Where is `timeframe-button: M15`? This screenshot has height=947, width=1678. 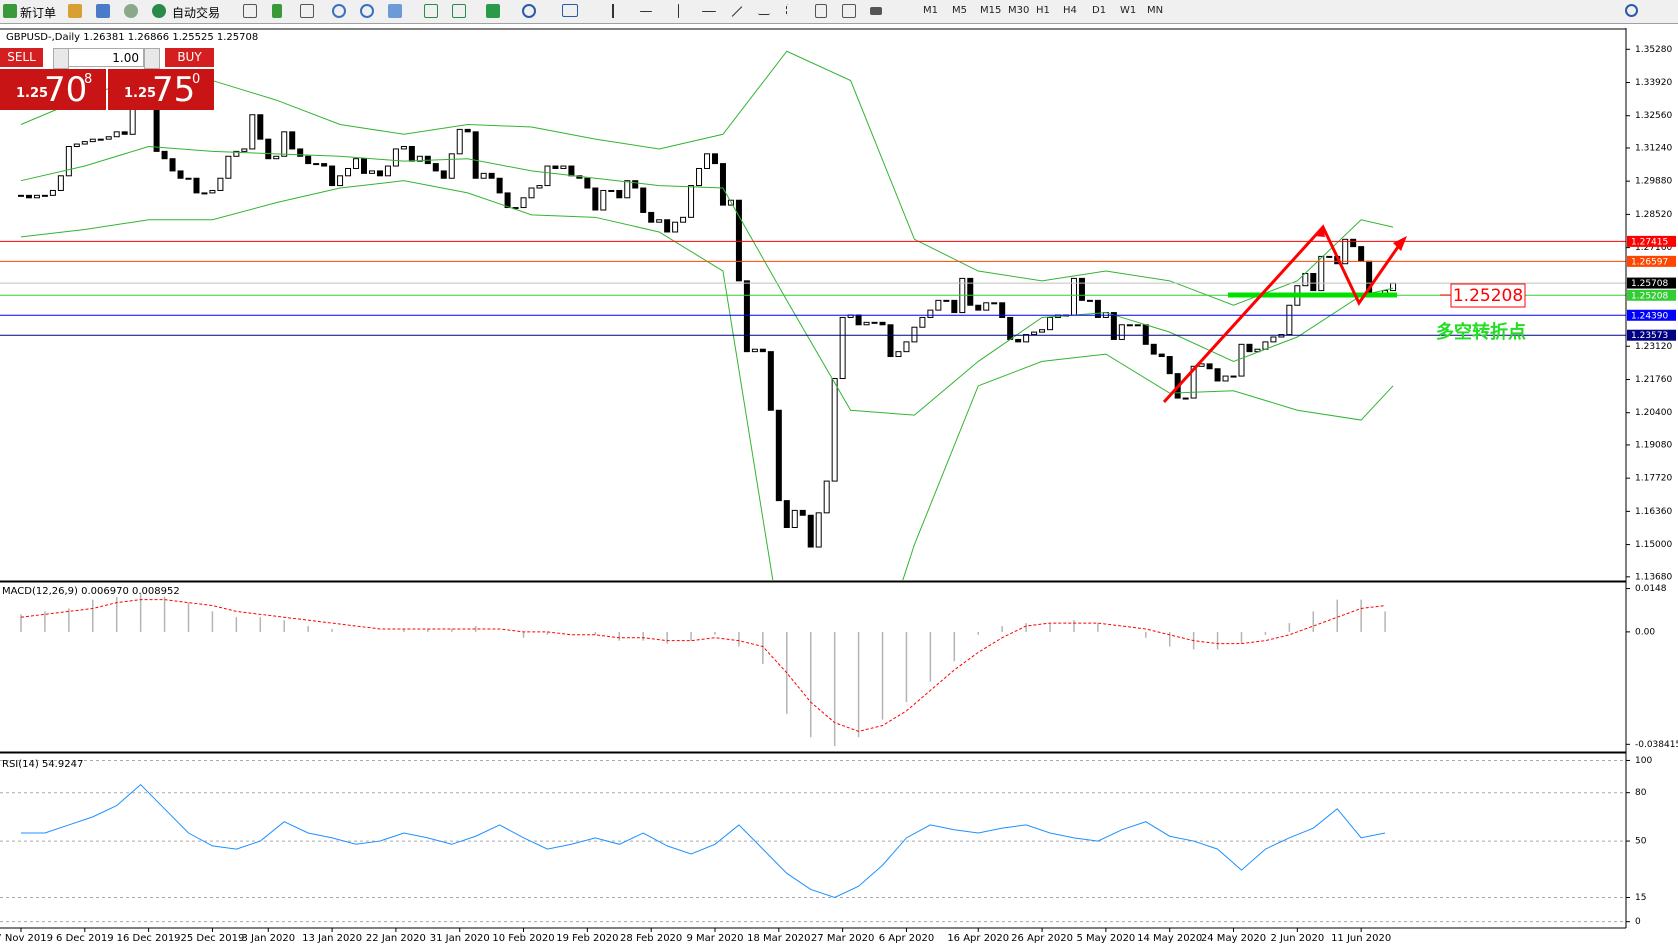
timeframe-button: M15 is located at coordinates (991, 10).